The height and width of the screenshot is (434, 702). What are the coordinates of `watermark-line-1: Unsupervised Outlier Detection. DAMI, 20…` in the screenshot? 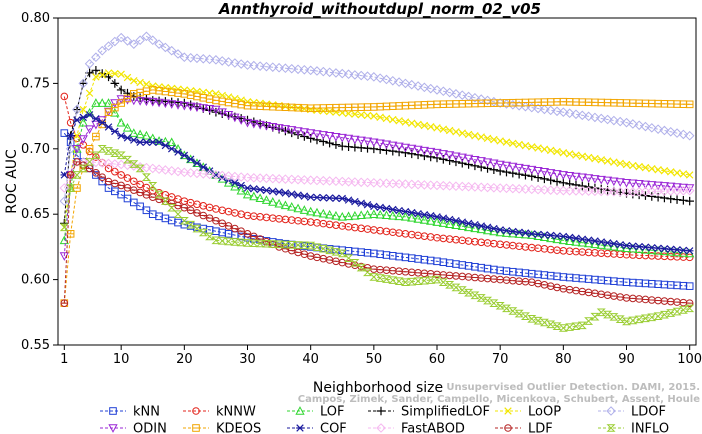 It's located at (573, 387).